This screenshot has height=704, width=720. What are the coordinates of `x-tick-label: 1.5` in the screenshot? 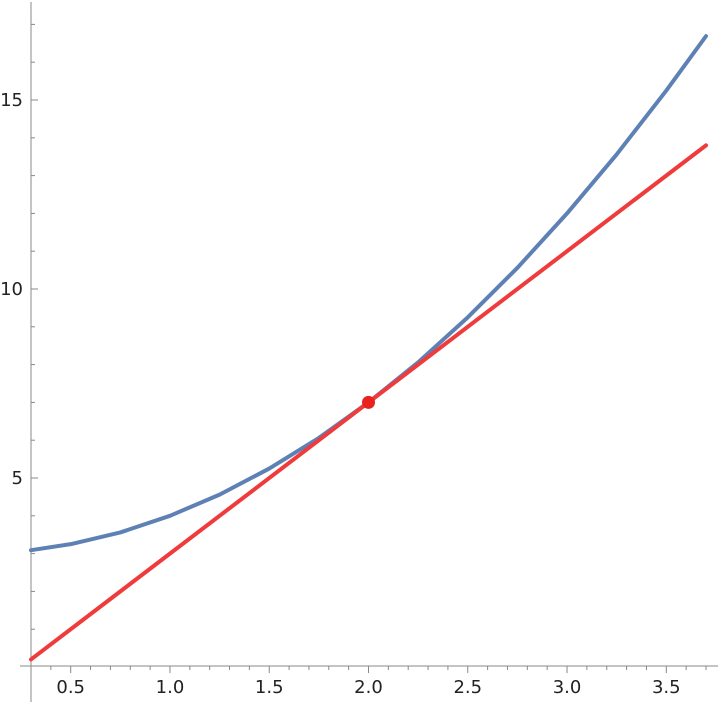 It's located at (269, 687).